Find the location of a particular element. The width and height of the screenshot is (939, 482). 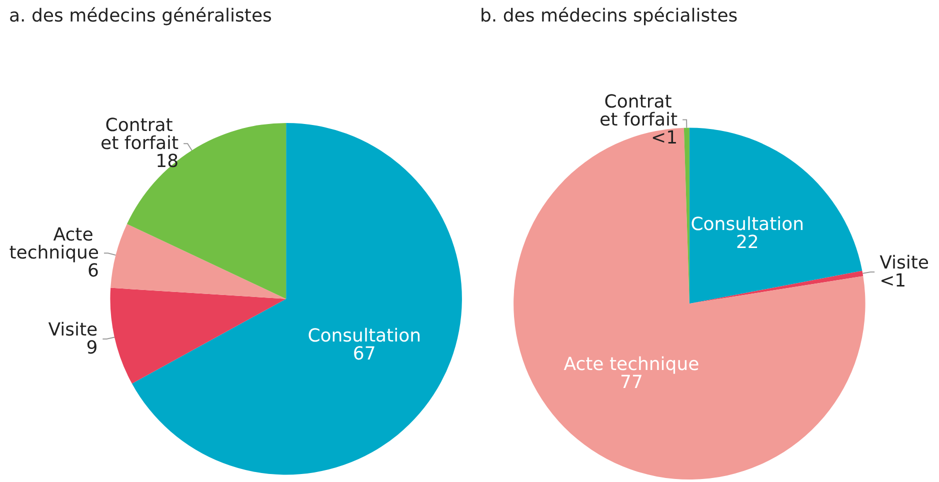

chart-title: a. des médecins généralistes is located at coordinates (140, 16).